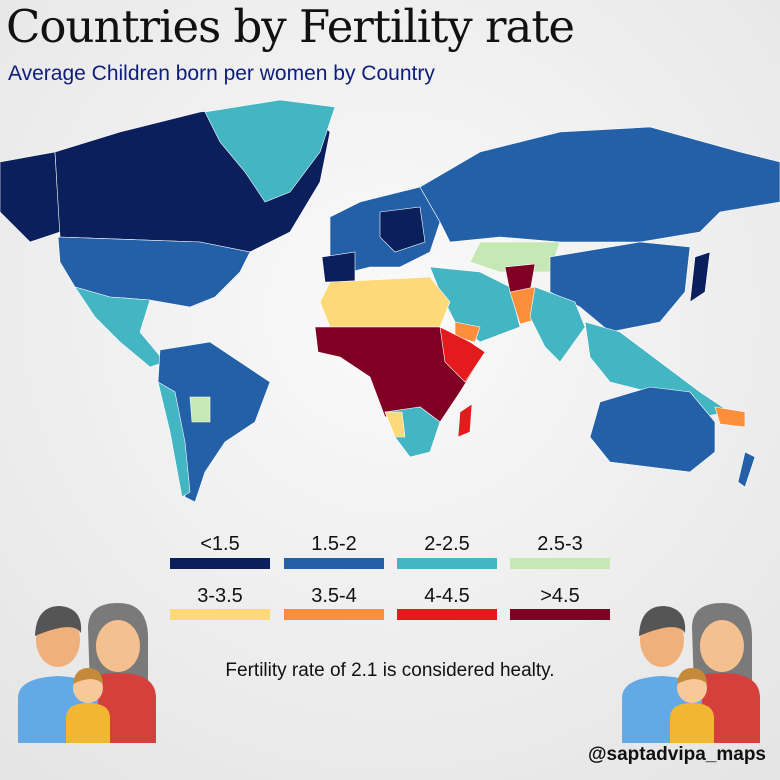  Describe the element at coordinates (290, 26) in the screenshot. I see `page-title: Countries by Fertility rate` at that location.